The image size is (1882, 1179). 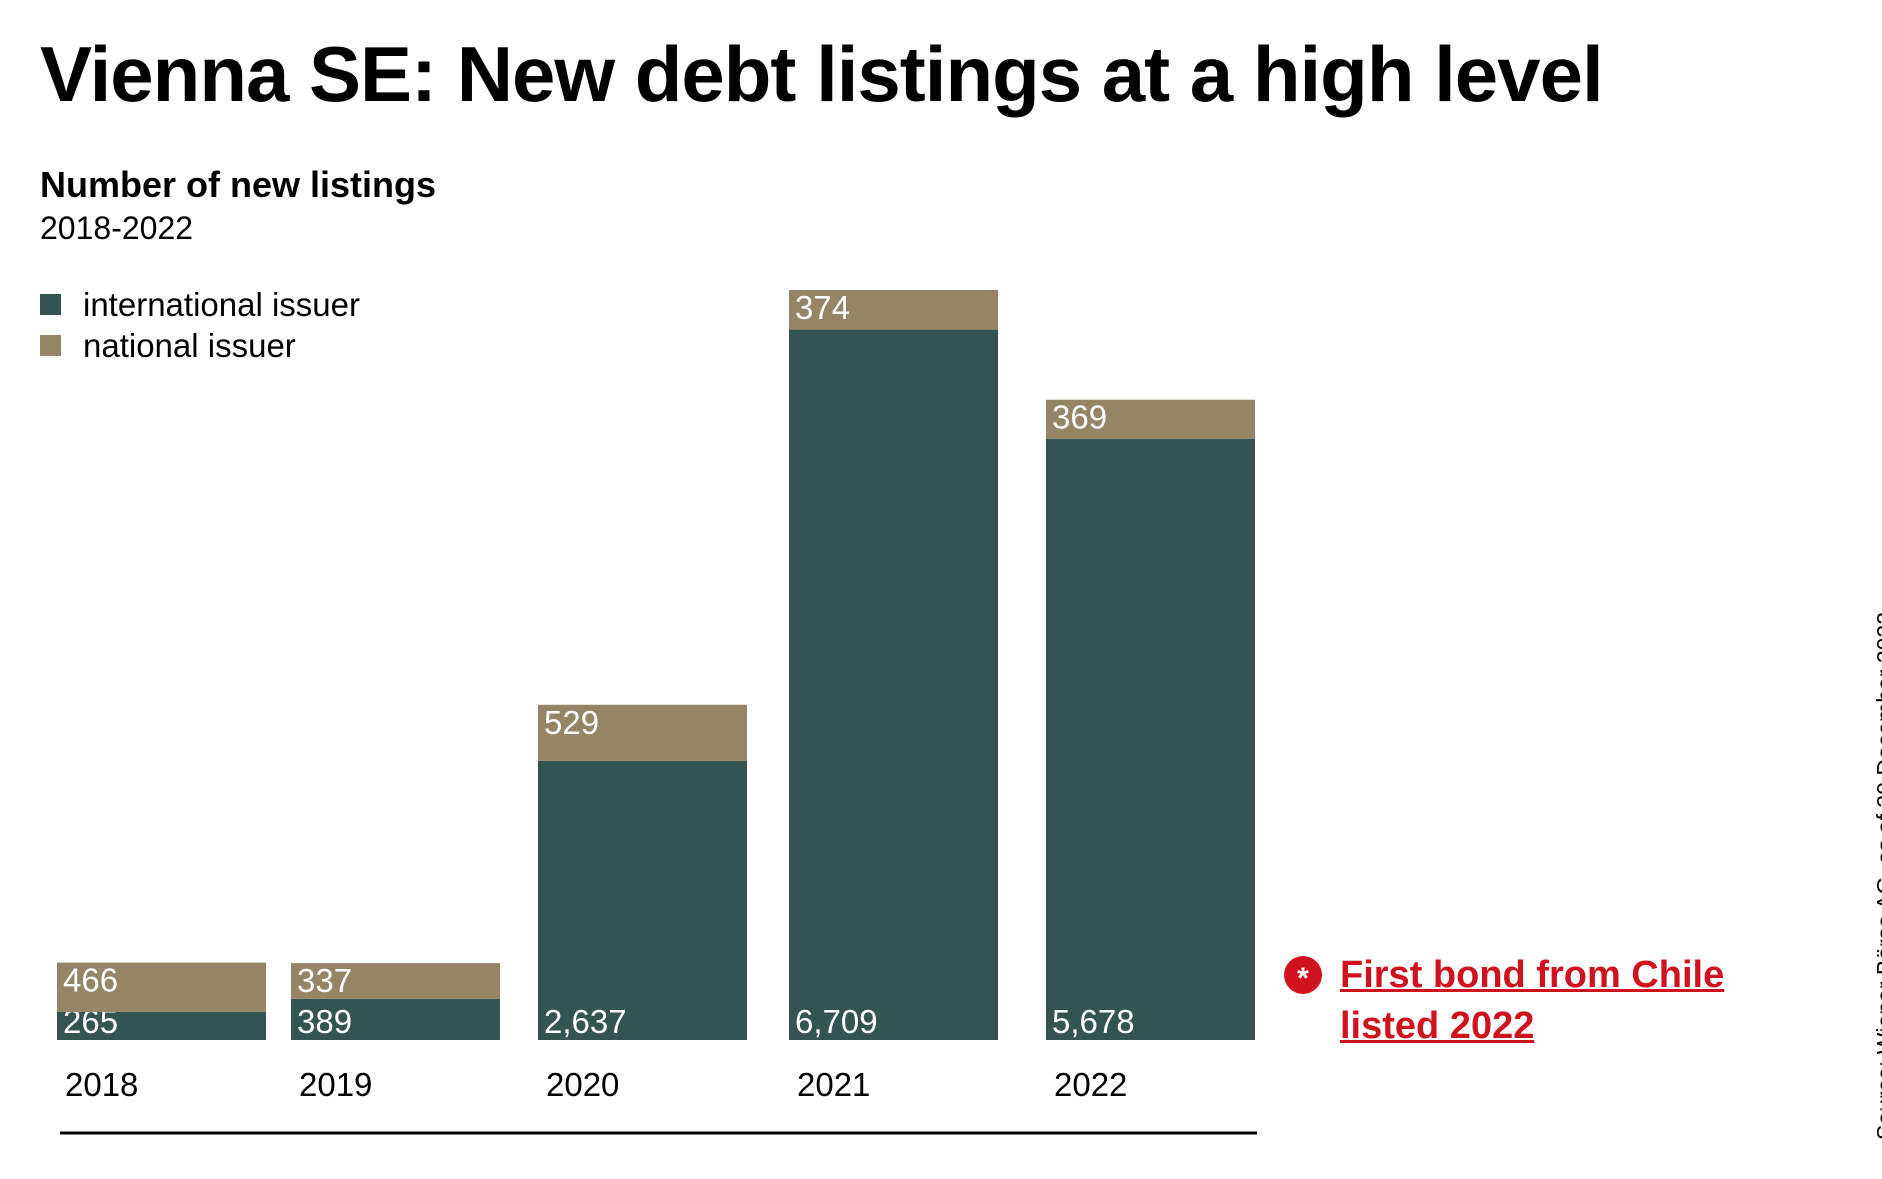 I want to click on legend-swatch-national, so click(x=50, y=345).